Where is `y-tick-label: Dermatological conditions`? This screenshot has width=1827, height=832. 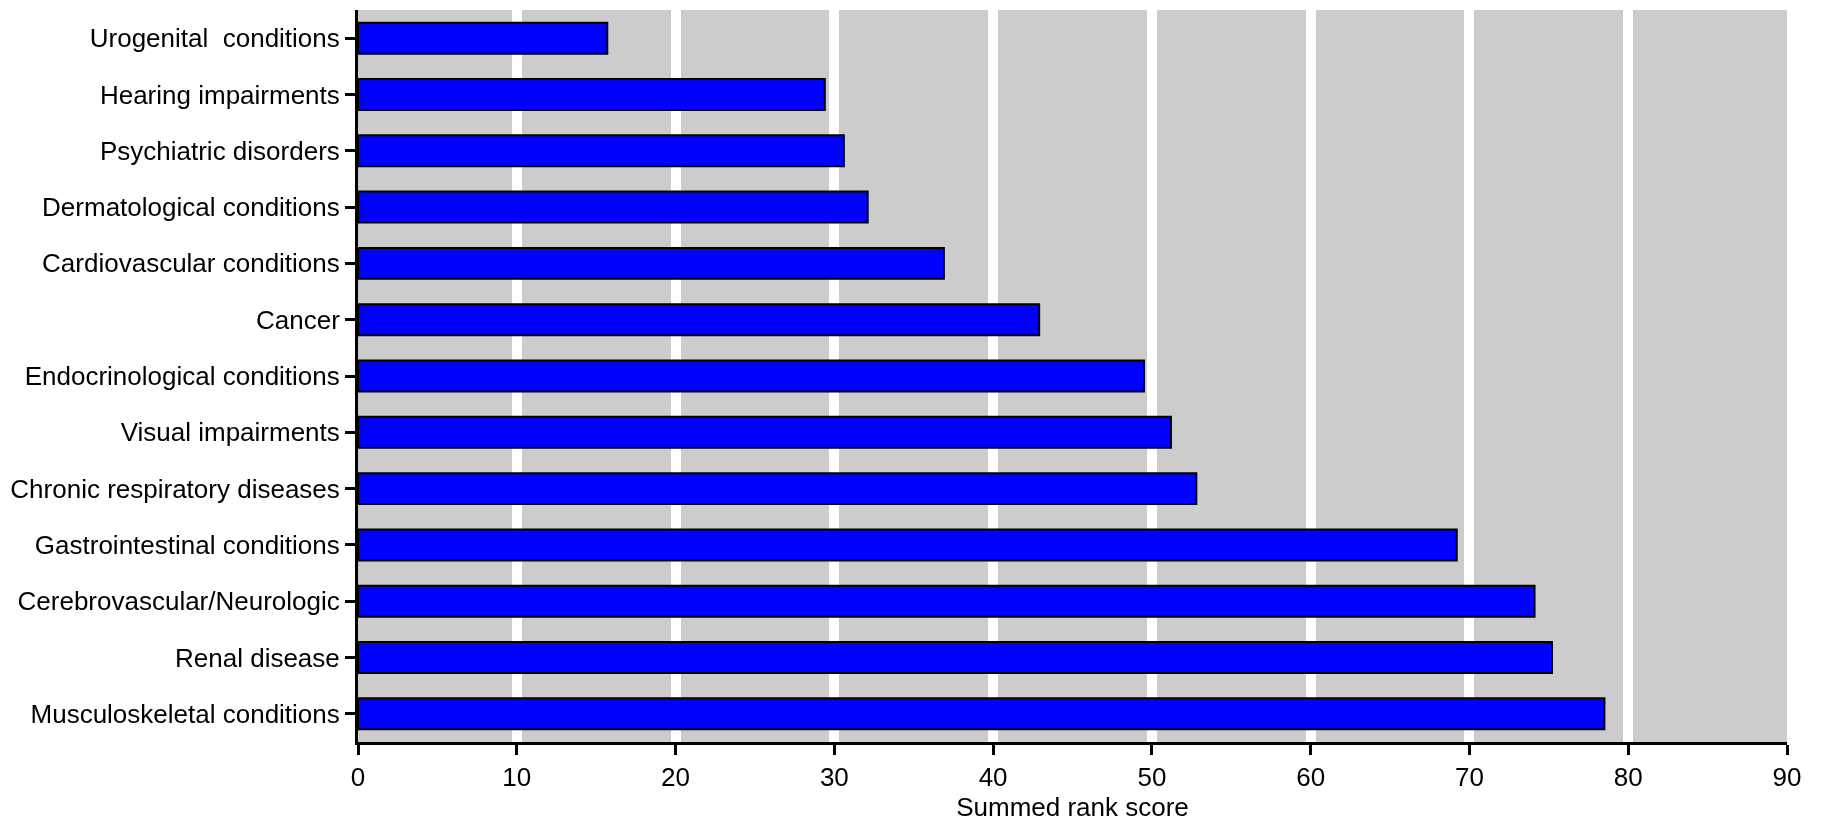 y-tick-label: Dermatological conditions is located at coordinates (191, 207).